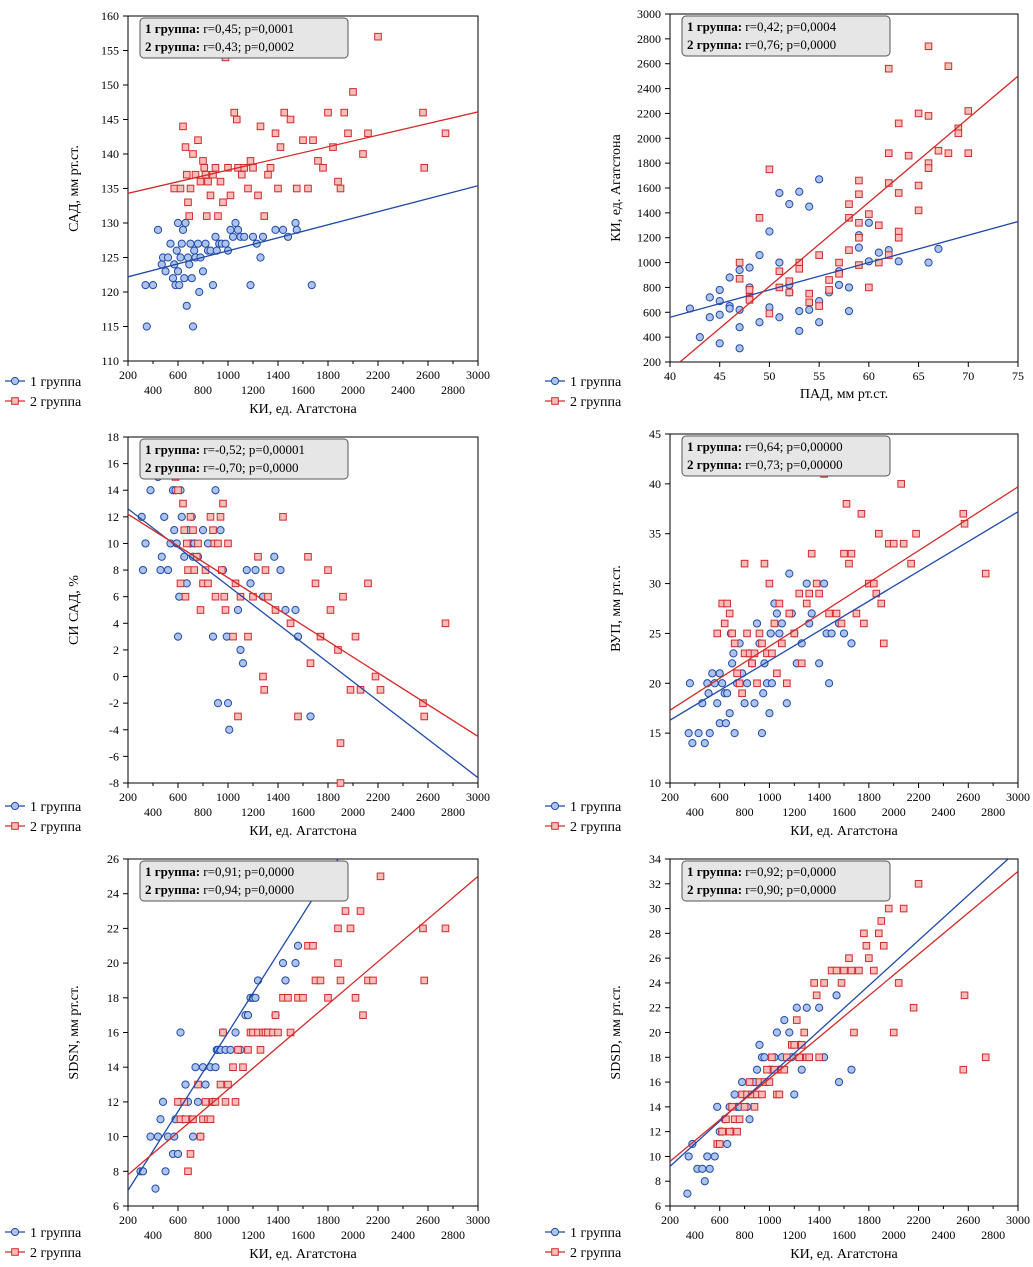  What do you see at coordinates (244, 459) in the screenshot?
I see `stats-box` at bounding box center [244, 459].